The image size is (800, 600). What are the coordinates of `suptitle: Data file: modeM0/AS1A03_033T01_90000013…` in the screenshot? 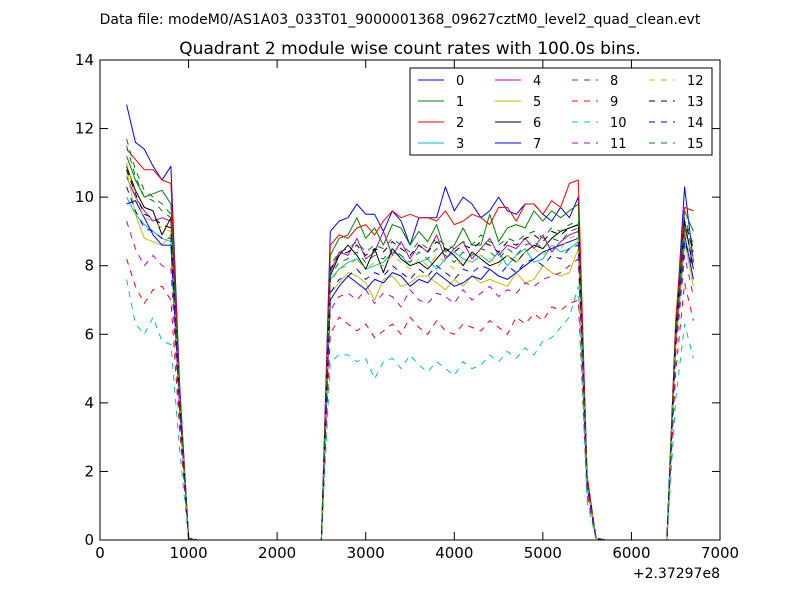 It's located at (400, 20).